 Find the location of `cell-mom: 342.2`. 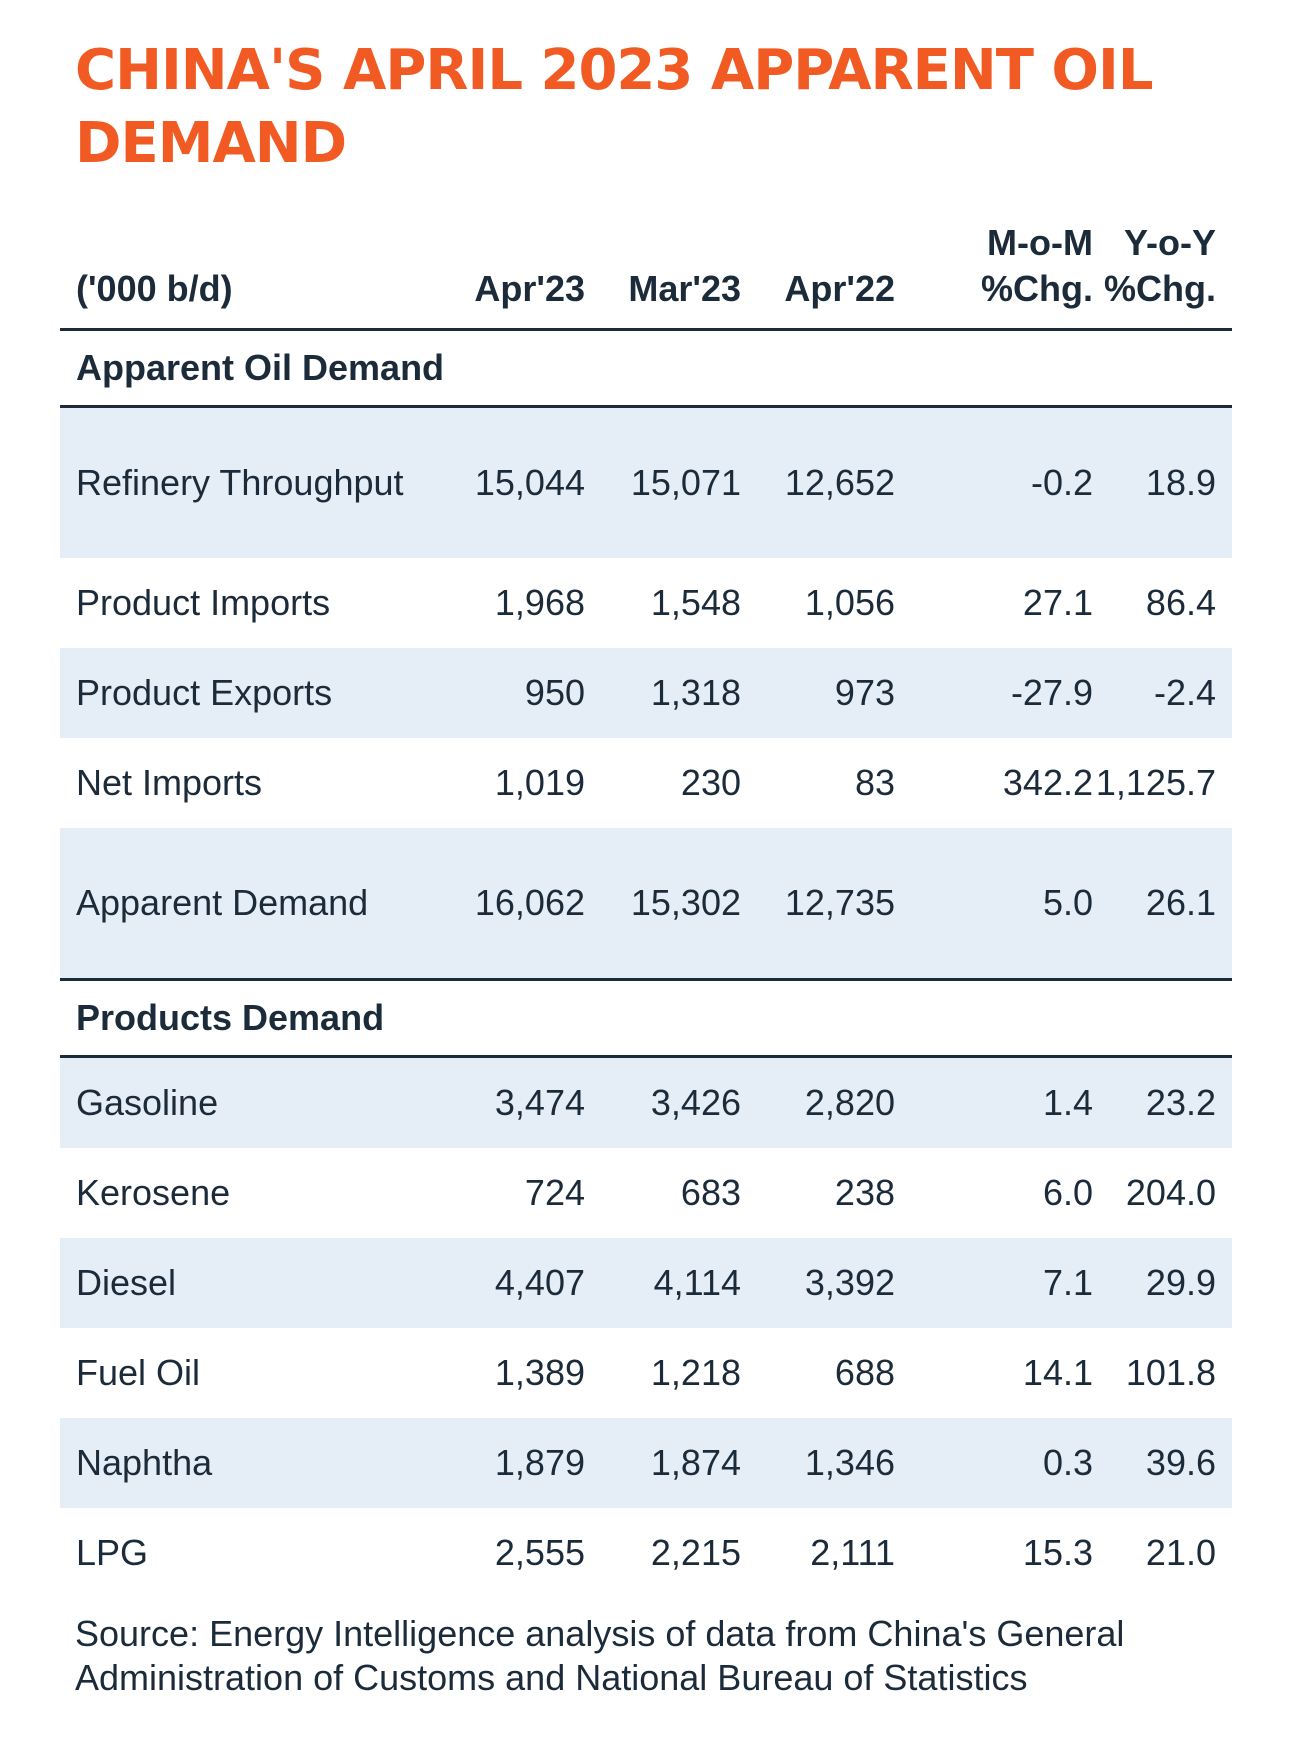

cell-mom: 342.2 is located at coordinates (1047, 782).